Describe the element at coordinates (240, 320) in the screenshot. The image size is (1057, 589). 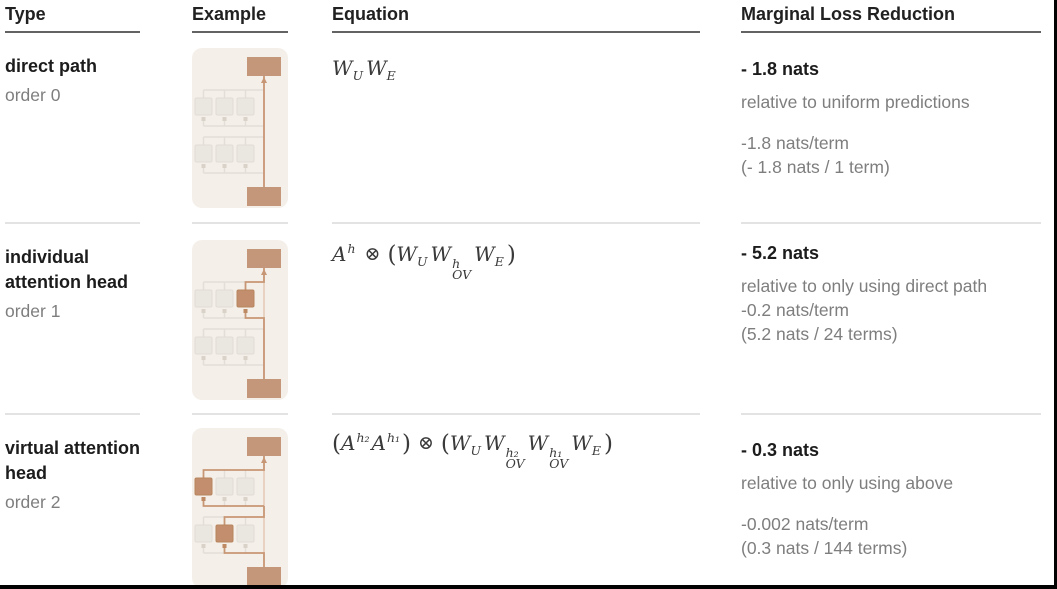
I see `individual-attention-head-diagram` at that location.